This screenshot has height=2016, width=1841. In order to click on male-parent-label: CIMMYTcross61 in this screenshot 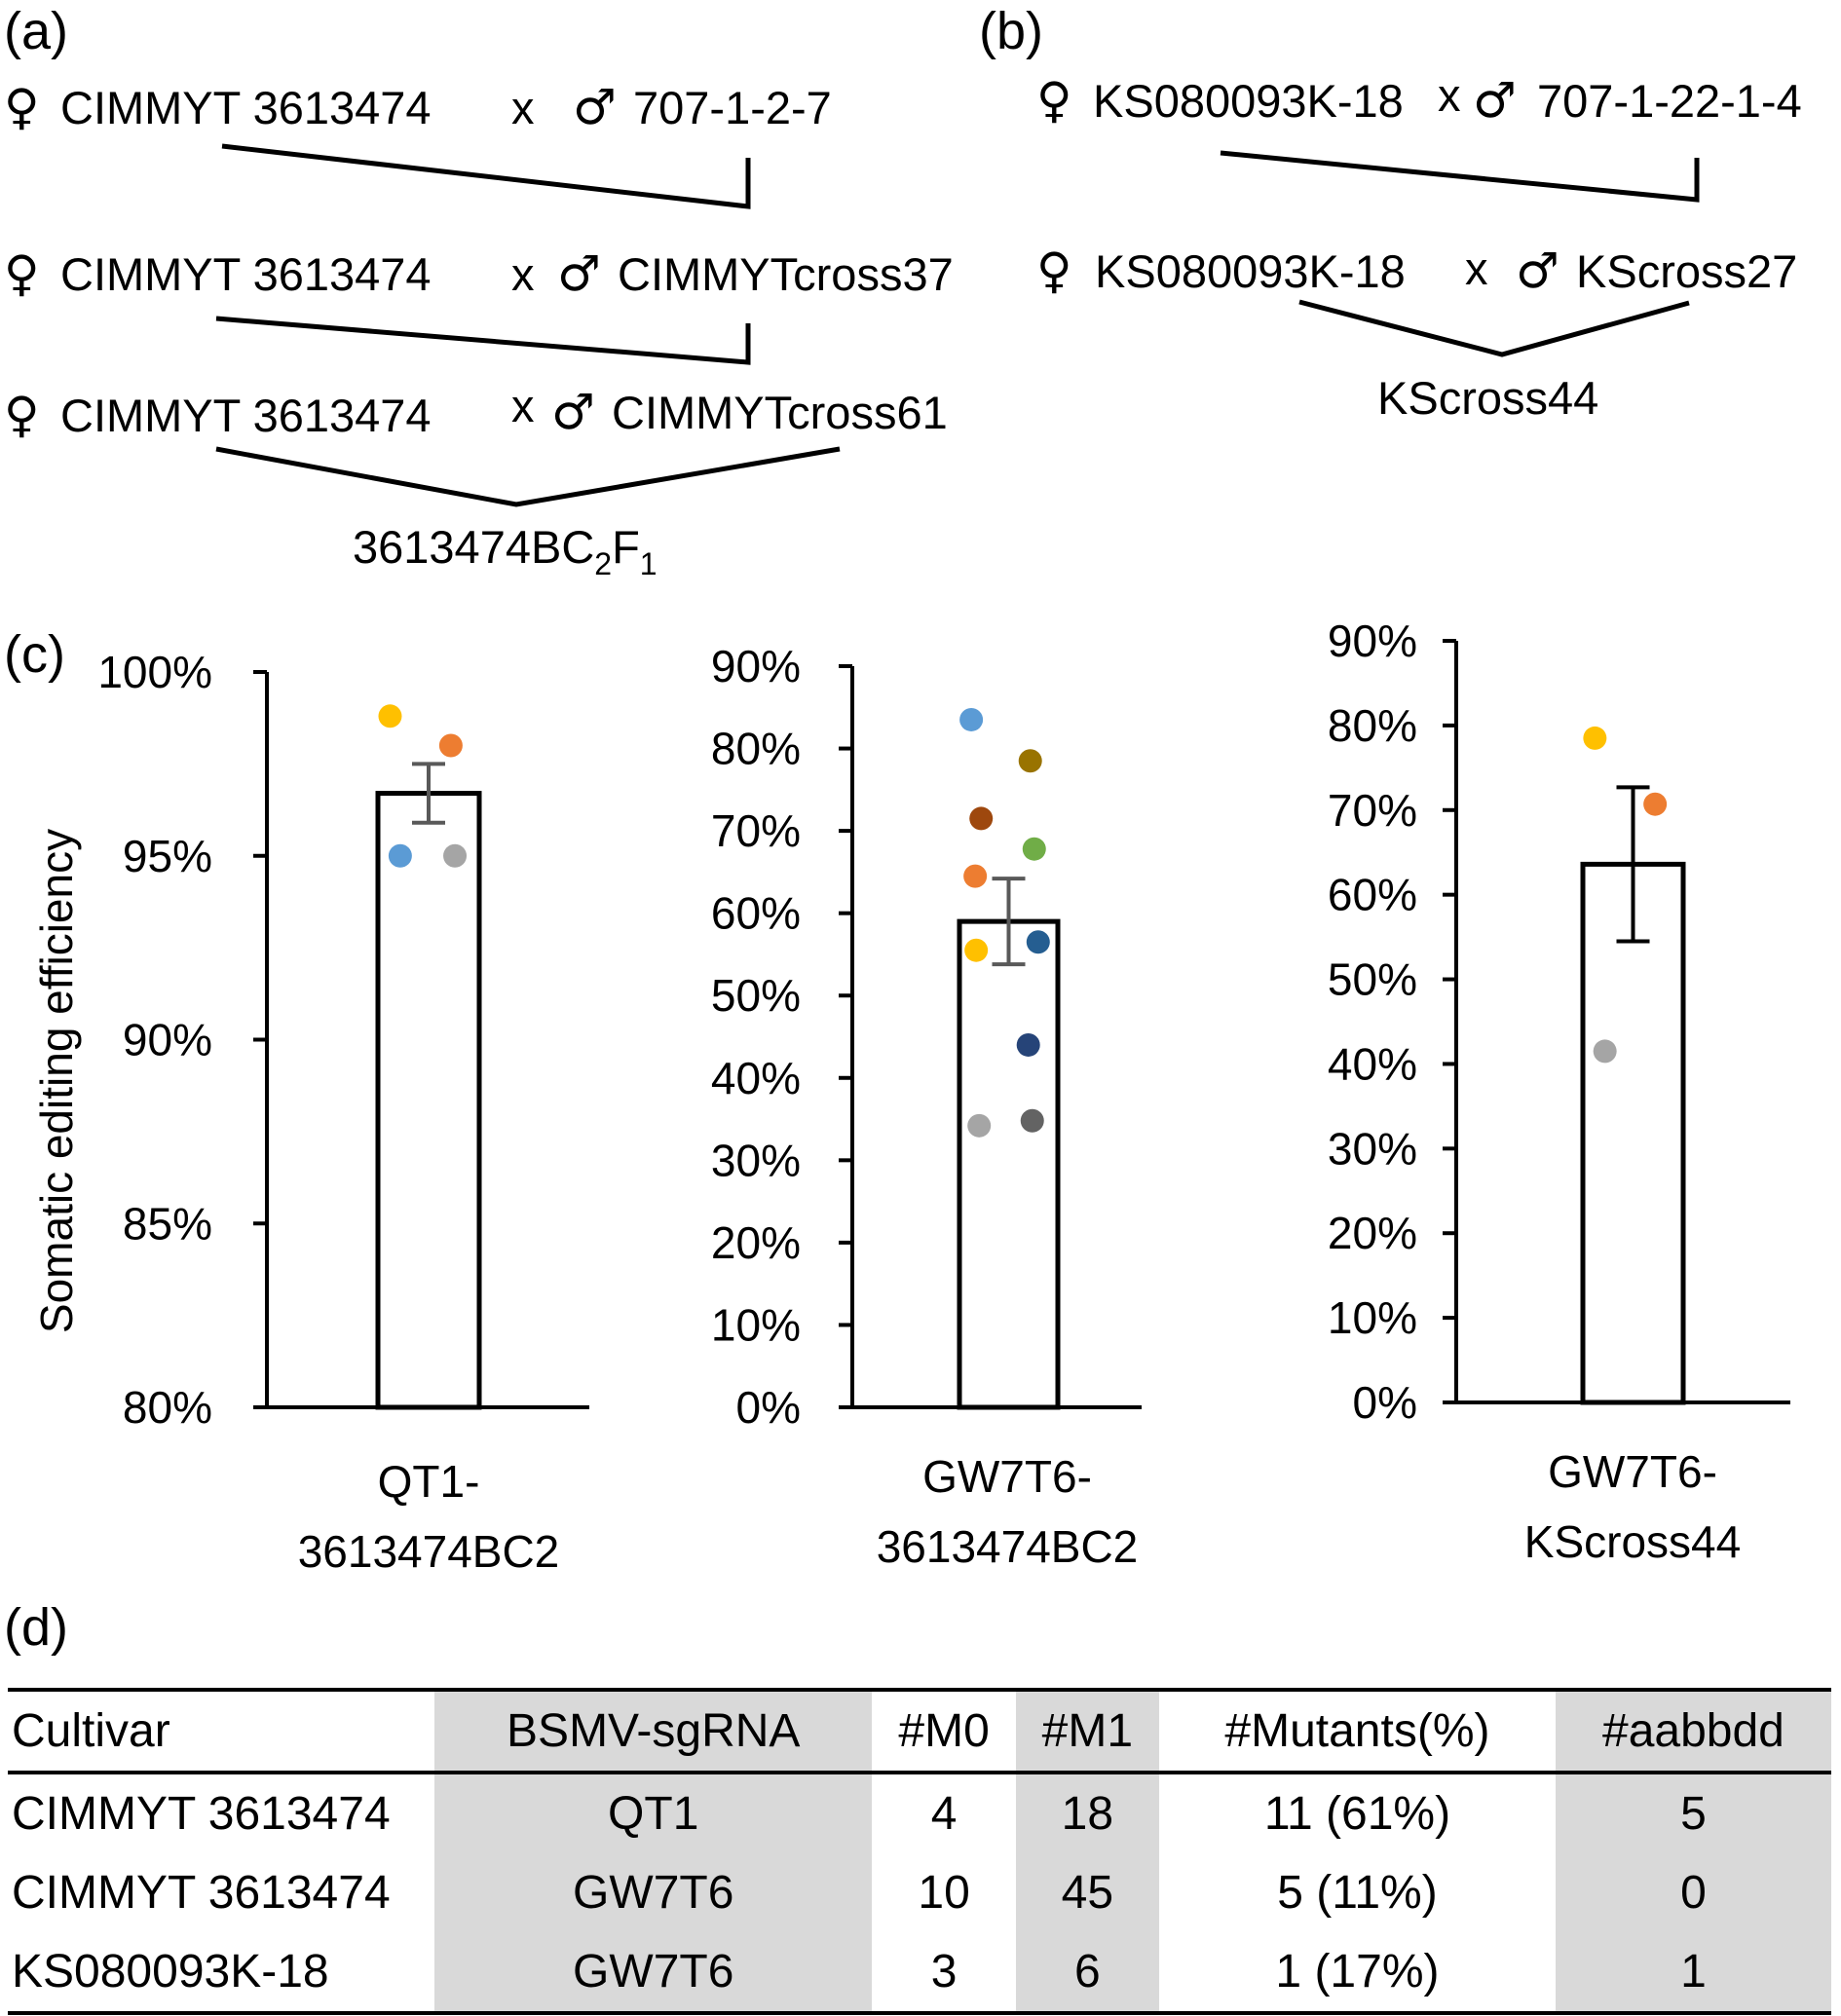, I will do `click(780, 412)`.